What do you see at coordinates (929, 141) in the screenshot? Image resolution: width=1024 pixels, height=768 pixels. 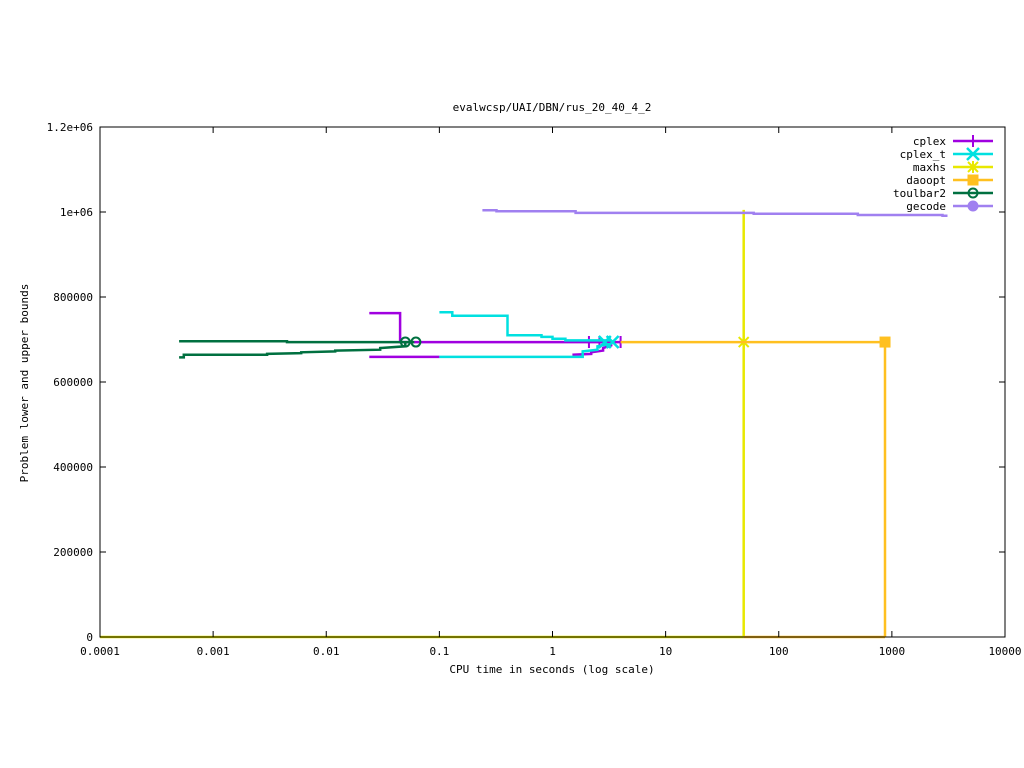 I see `legend-label: cplex` at bounding box center [929, 141].